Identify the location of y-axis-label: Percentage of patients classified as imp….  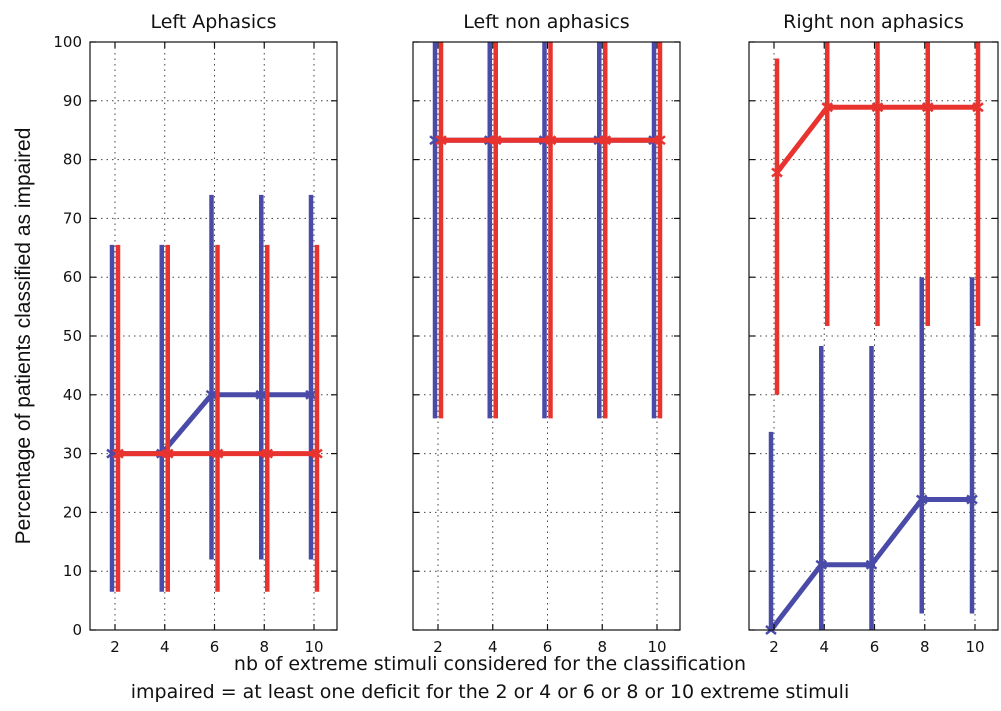
(23, 336).